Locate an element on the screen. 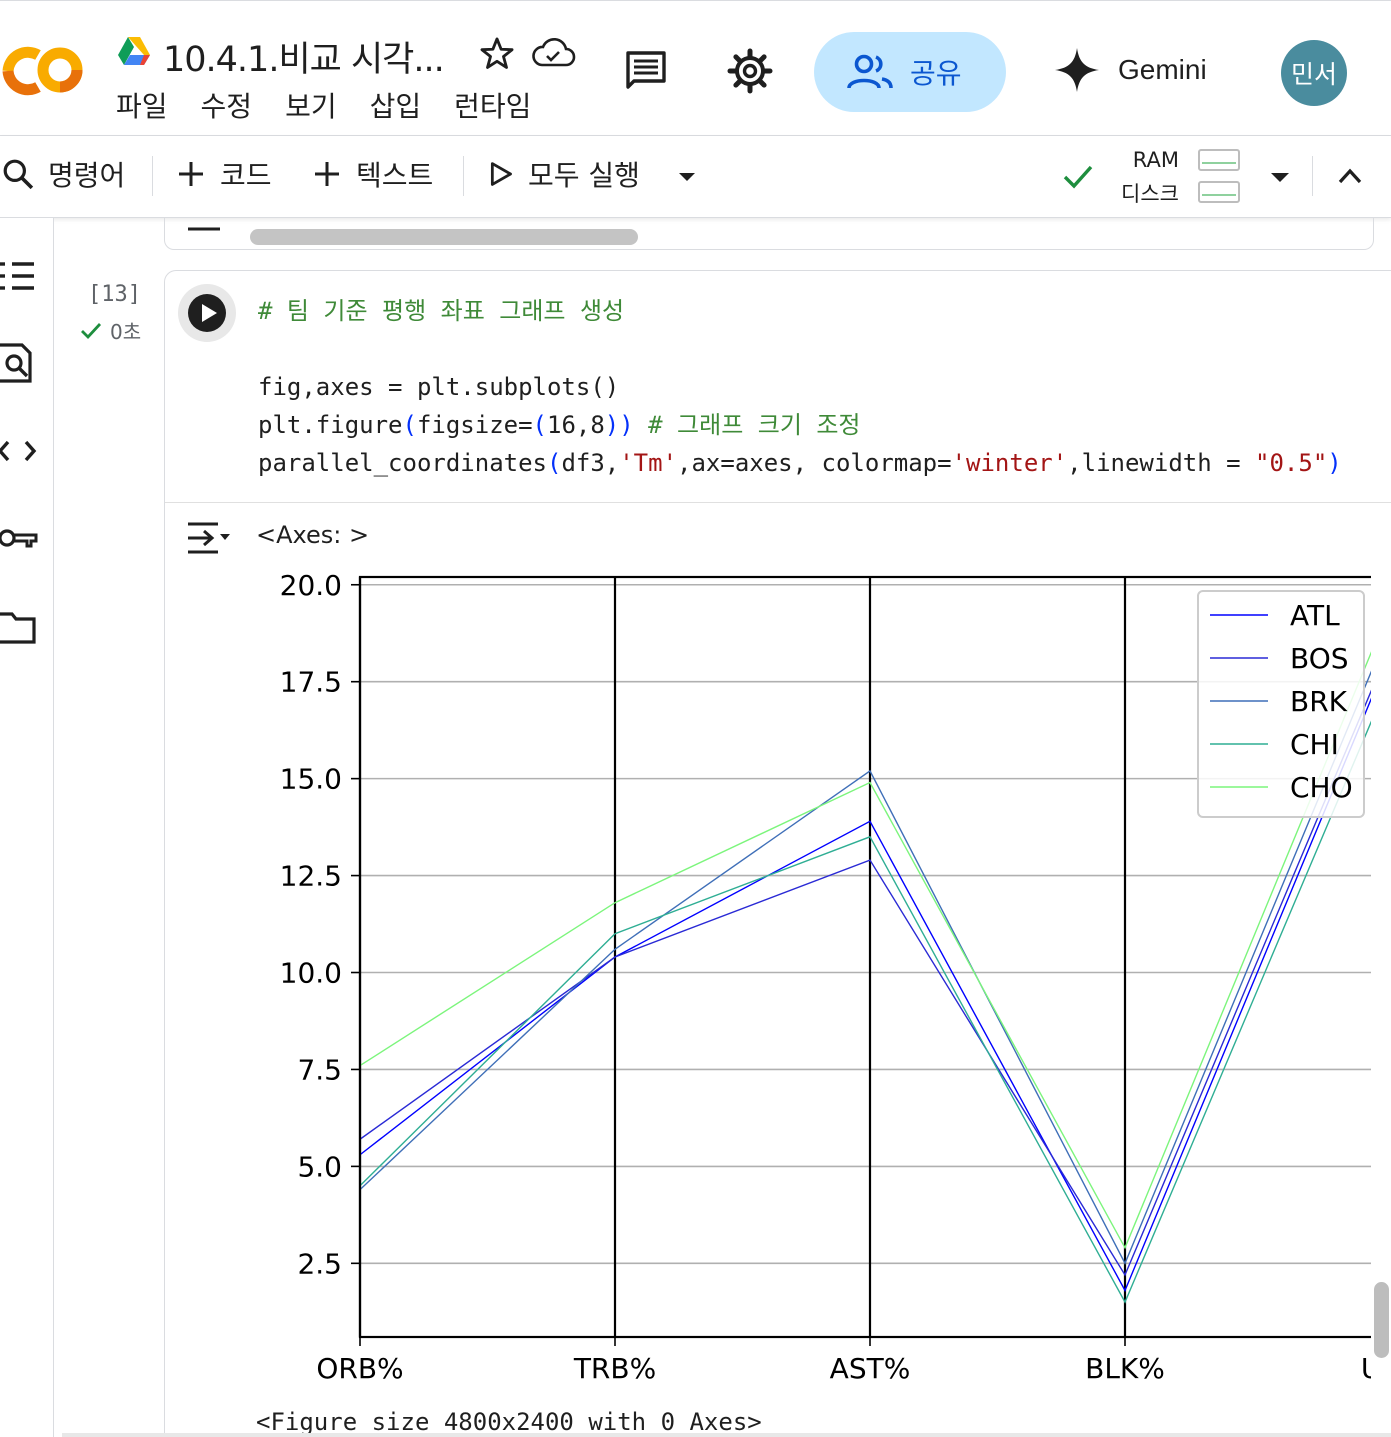  legend-label-BOS: BOS is located at coordinates (1319, 658).